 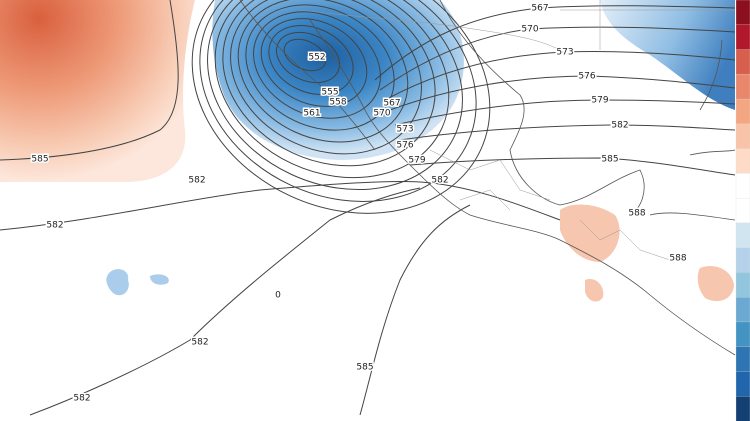 I want to click on contour-label: 0, so click(x=278, y=296).